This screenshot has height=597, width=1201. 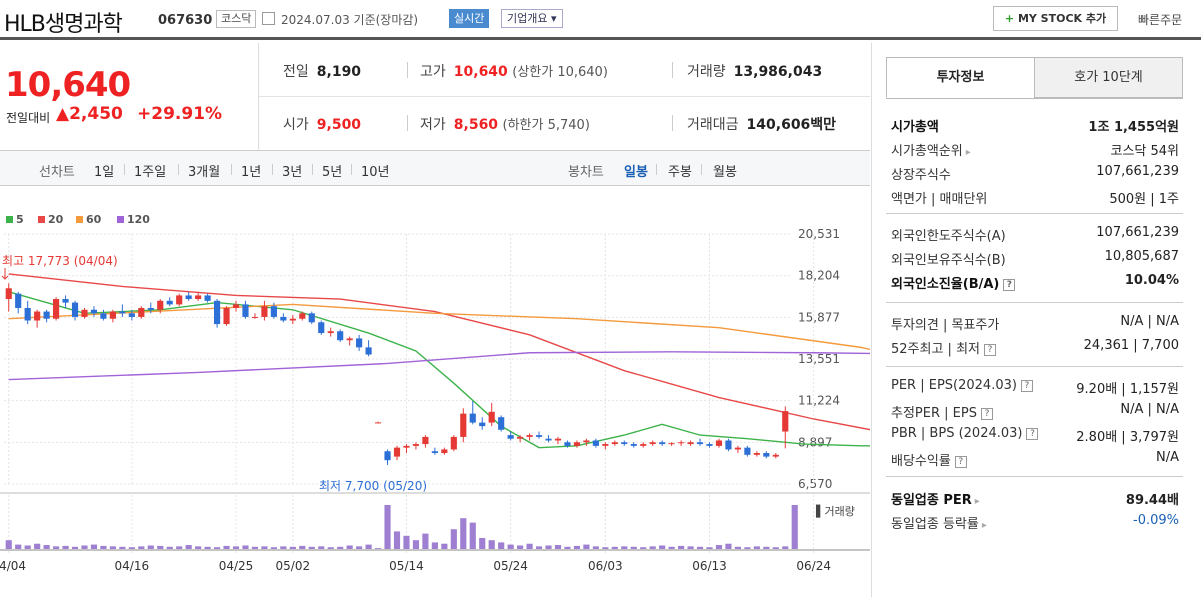 What do you see at coordinates (387, 459) in the screenshot?
I see `low-arrow-icon` at bounding box center [387, 459].